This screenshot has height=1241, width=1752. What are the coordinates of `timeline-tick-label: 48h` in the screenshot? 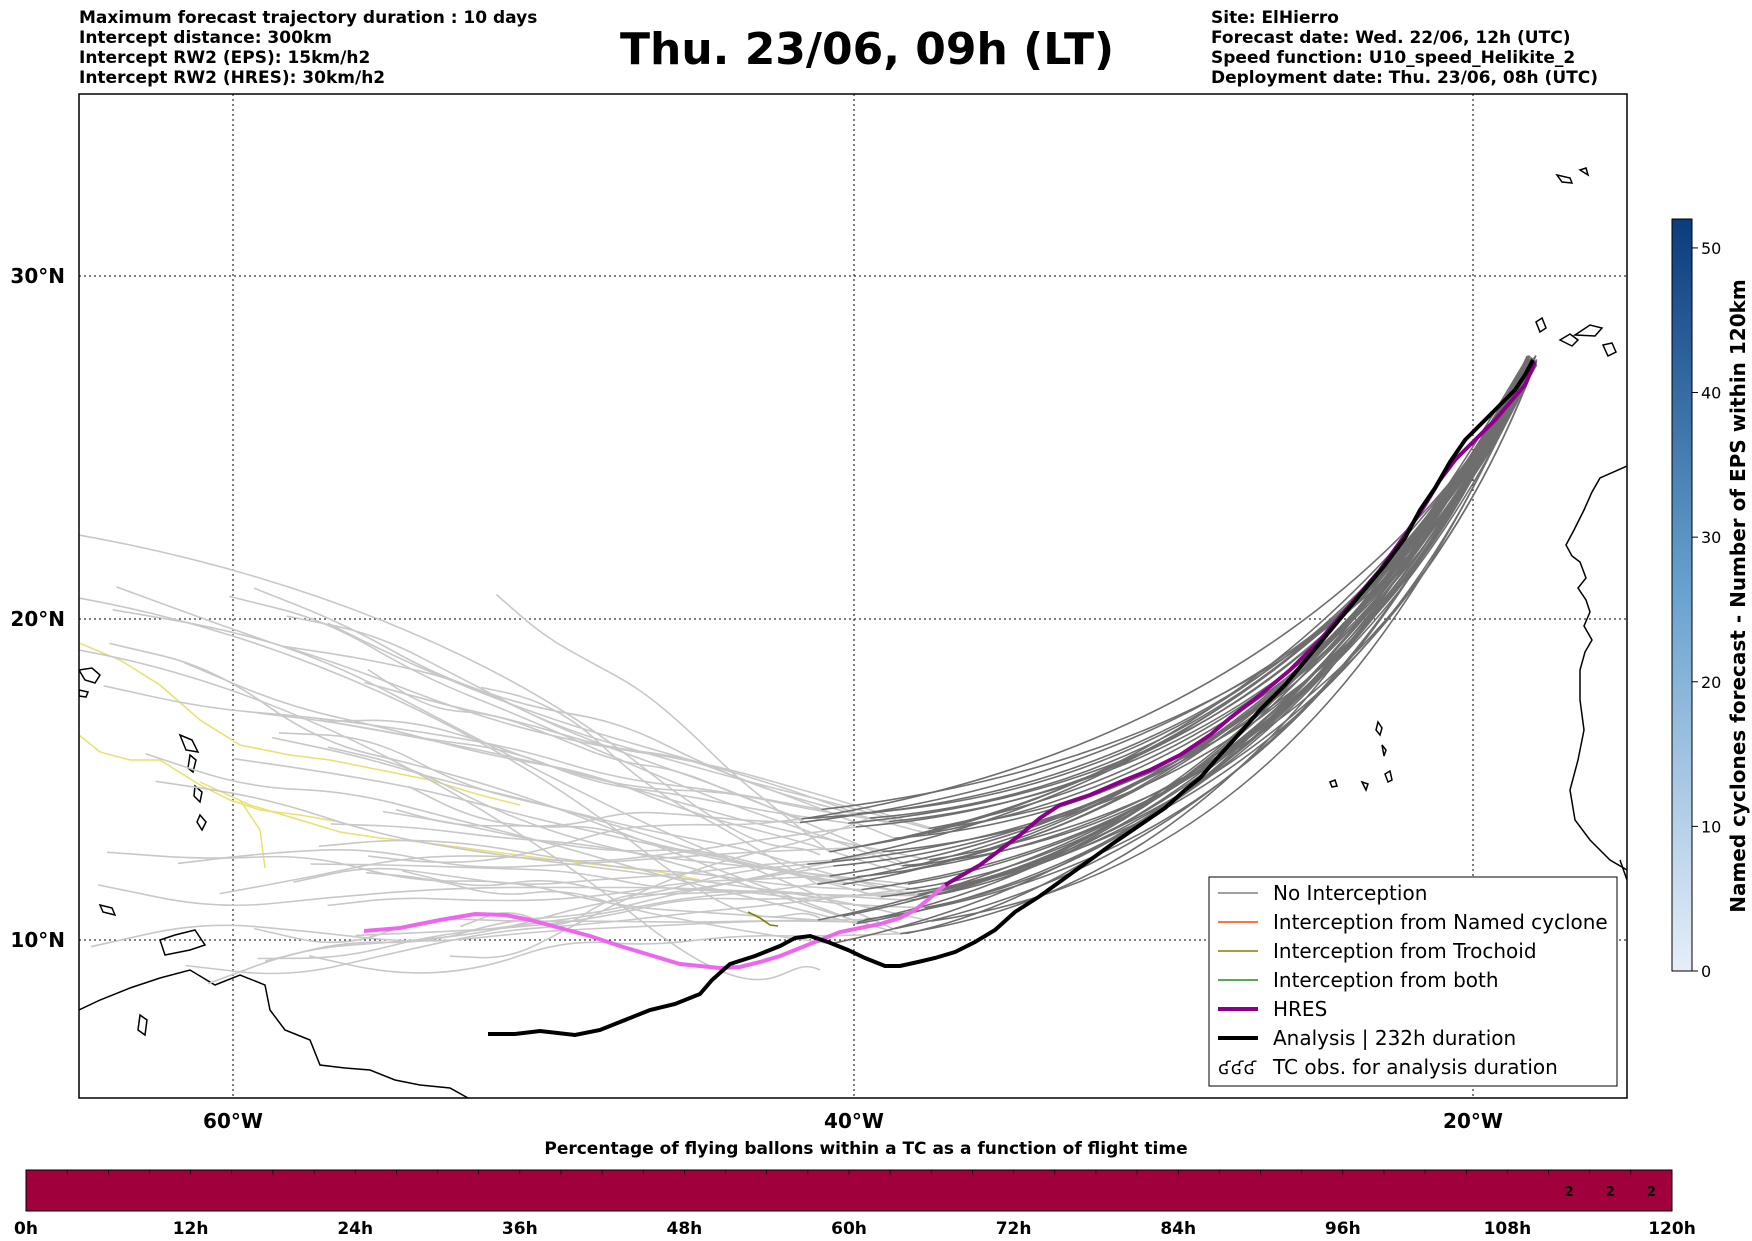 It's located at (685, 1229).